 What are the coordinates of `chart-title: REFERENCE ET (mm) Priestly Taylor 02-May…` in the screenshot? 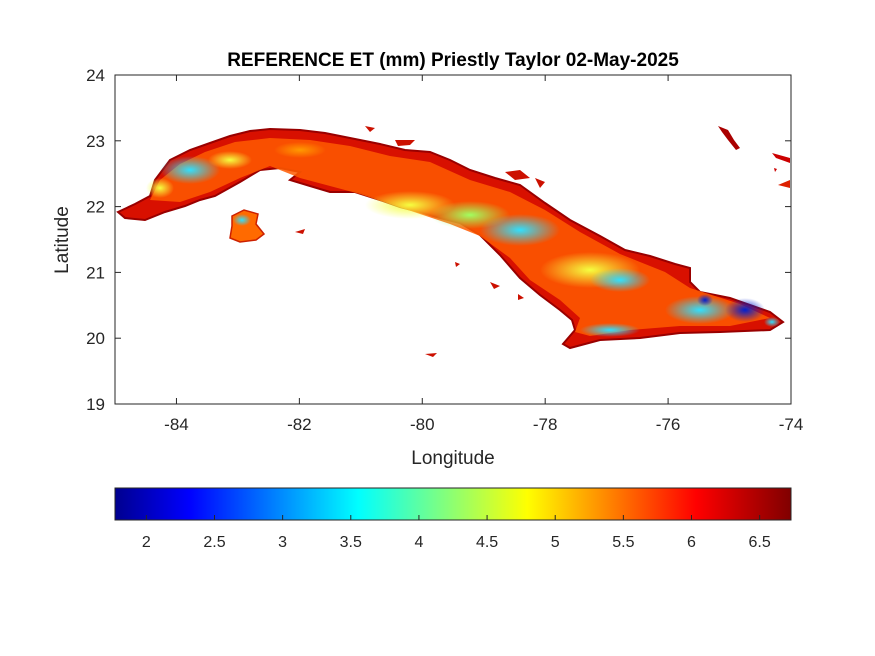 It's located at (453, 60).